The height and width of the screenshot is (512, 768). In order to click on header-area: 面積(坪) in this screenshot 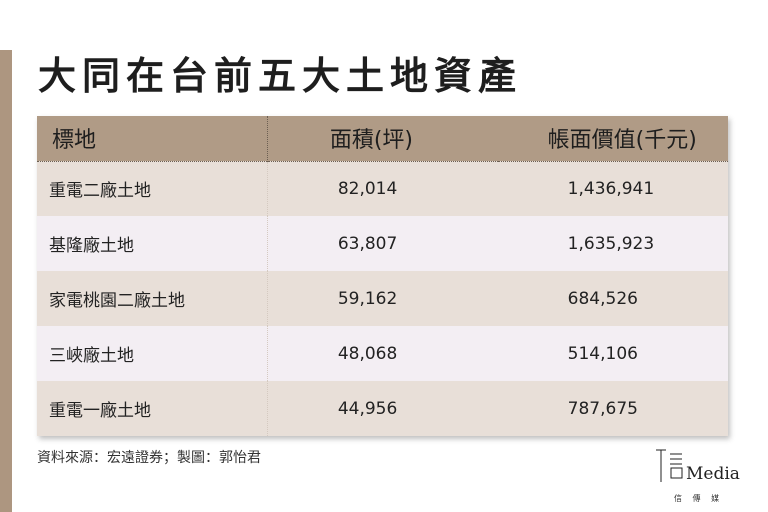, I will do `click(371, 141)`.